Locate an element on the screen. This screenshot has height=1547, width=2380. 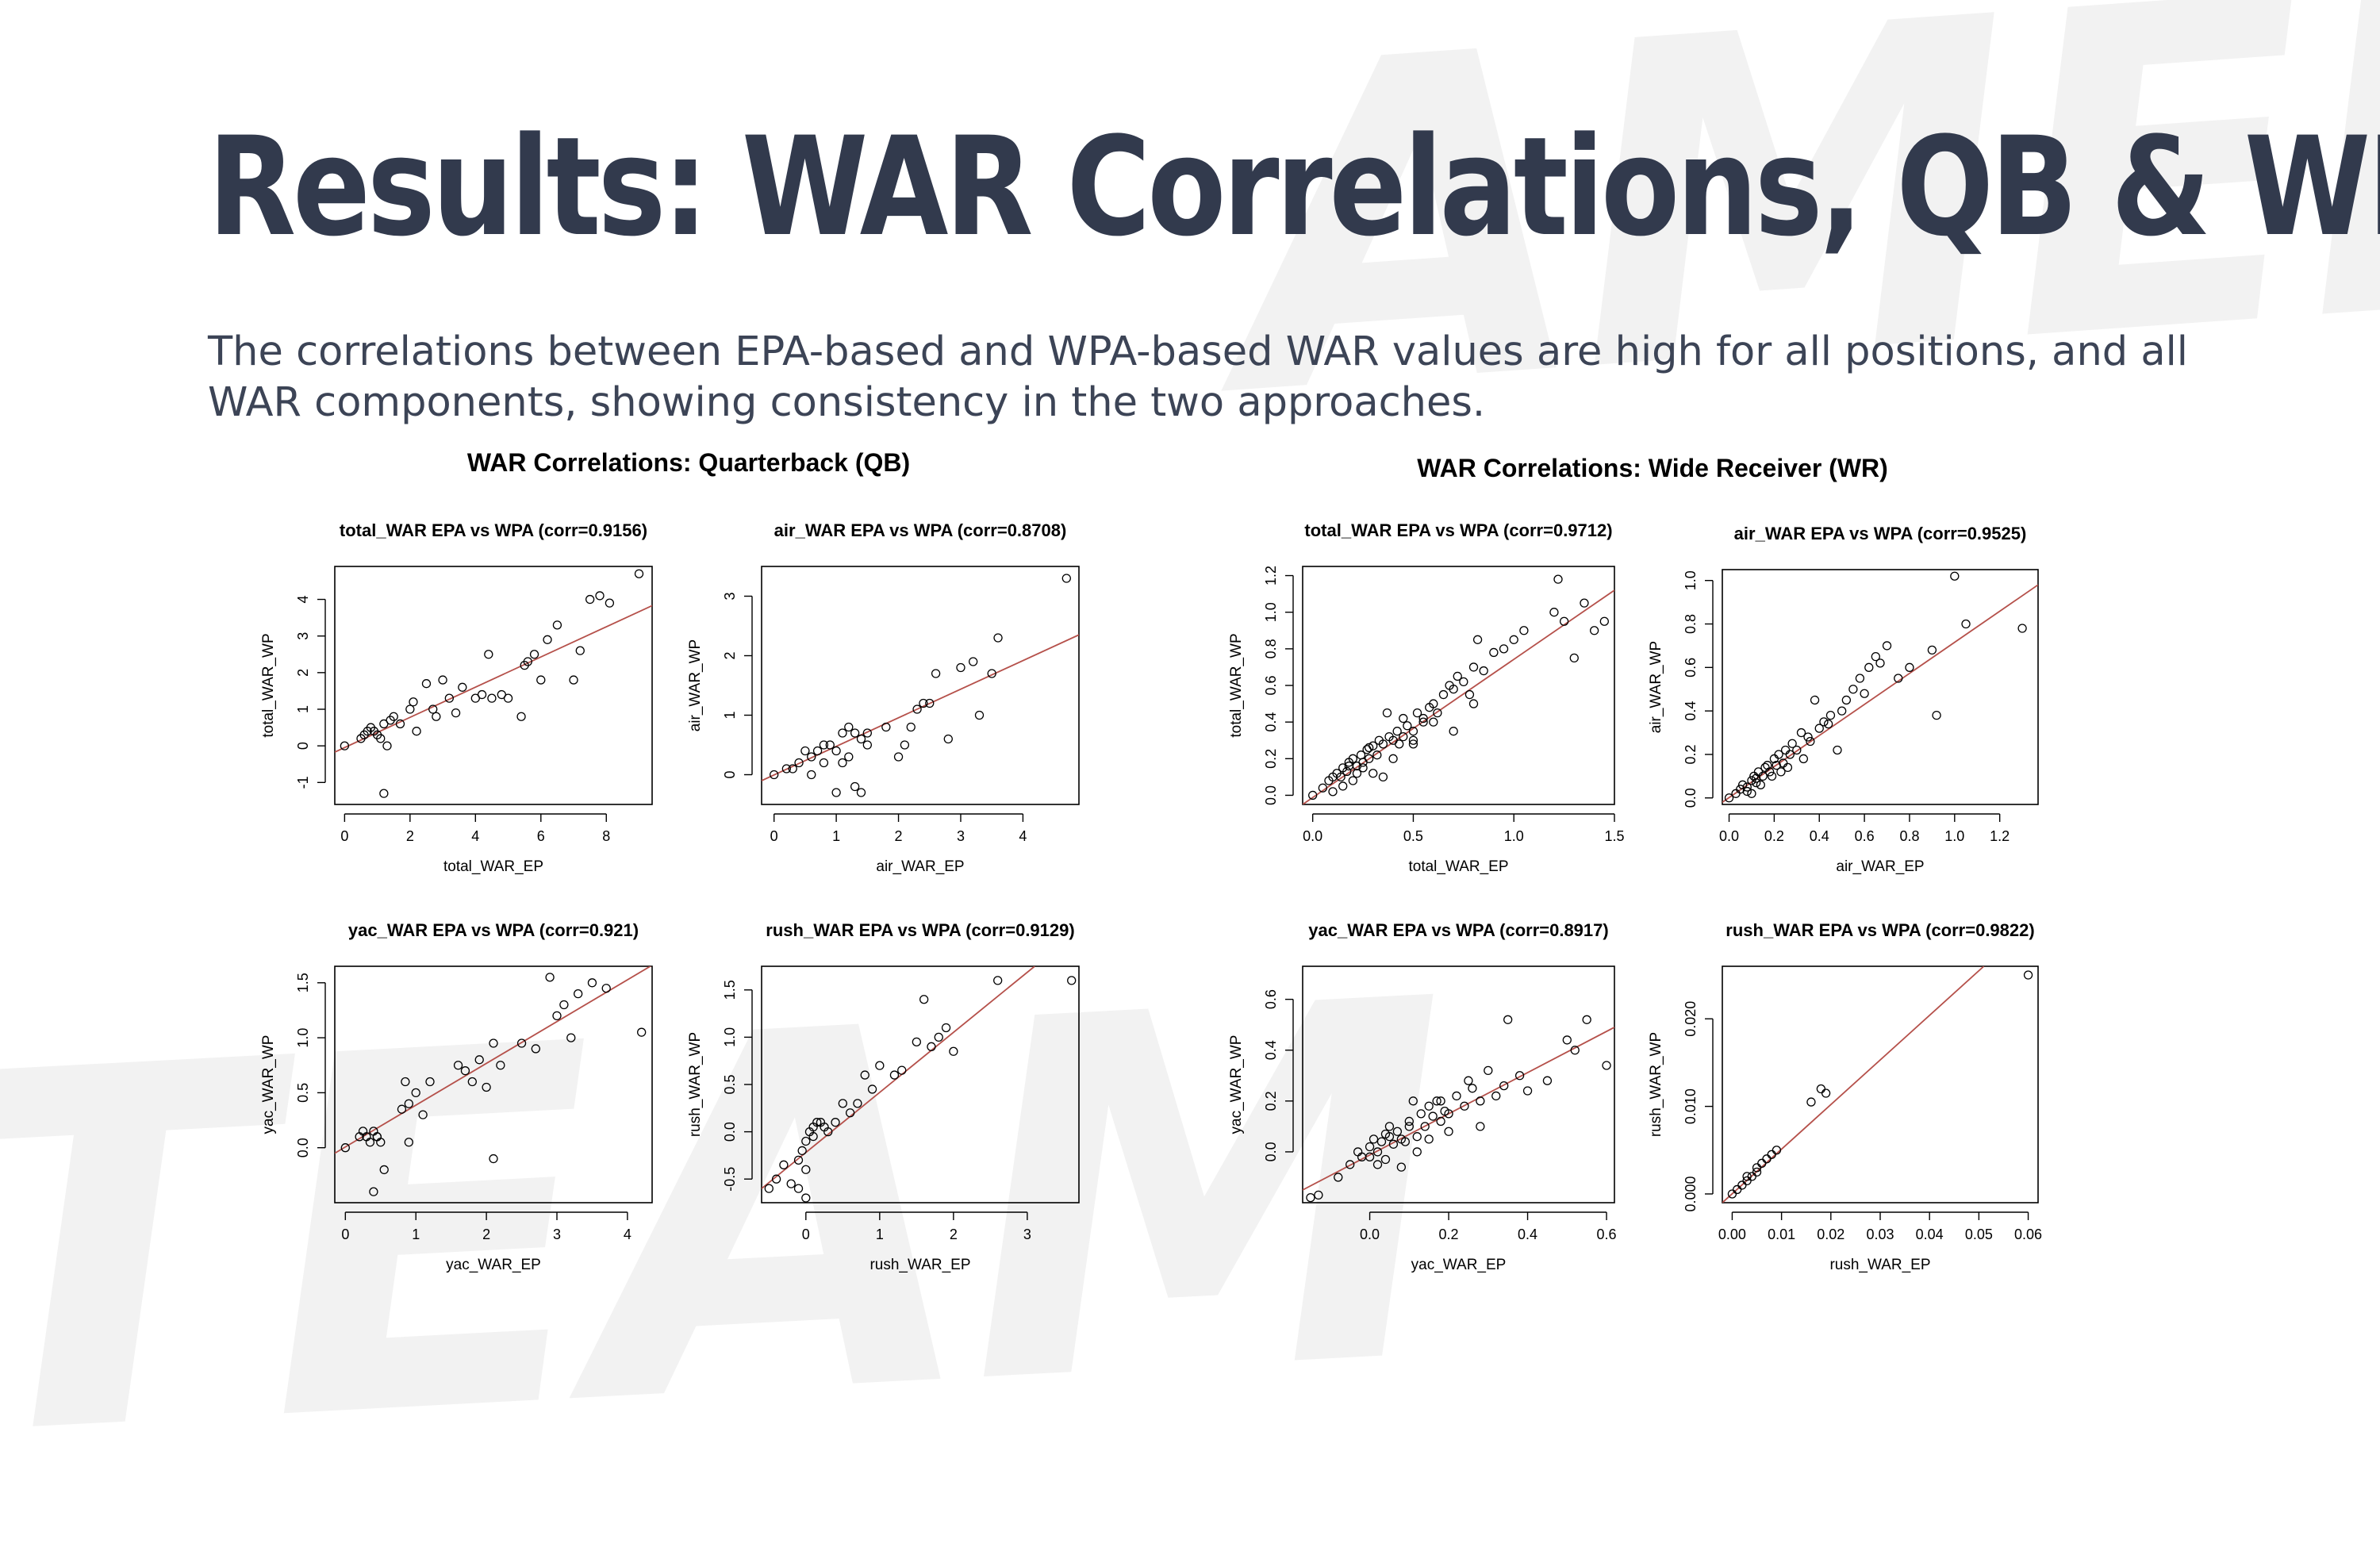
x-tick-label: 0.8 is located at coordinates (1909, 836).